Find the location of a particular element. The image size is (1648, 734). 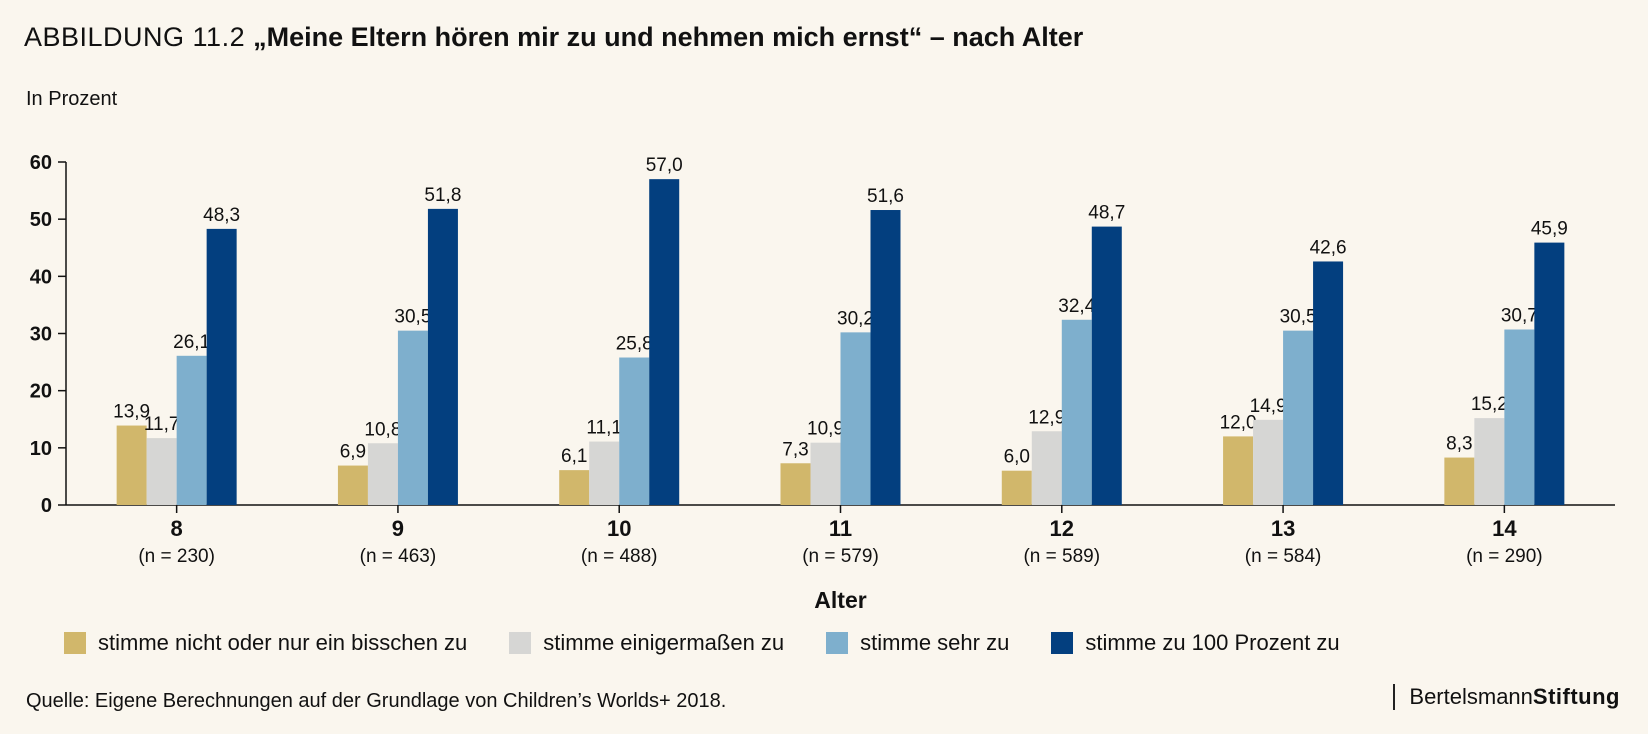

bar-value-label: 51,8 is located at coordinates (442, 195).